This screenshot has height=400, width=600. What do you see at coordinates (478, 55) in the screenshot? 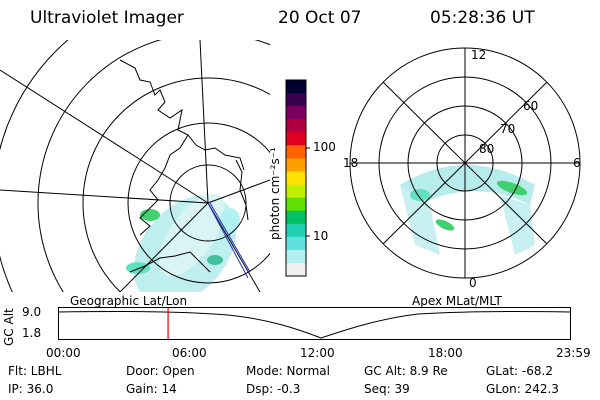
I see `mlt-label-12: 12` at bounding box center [478, 55].